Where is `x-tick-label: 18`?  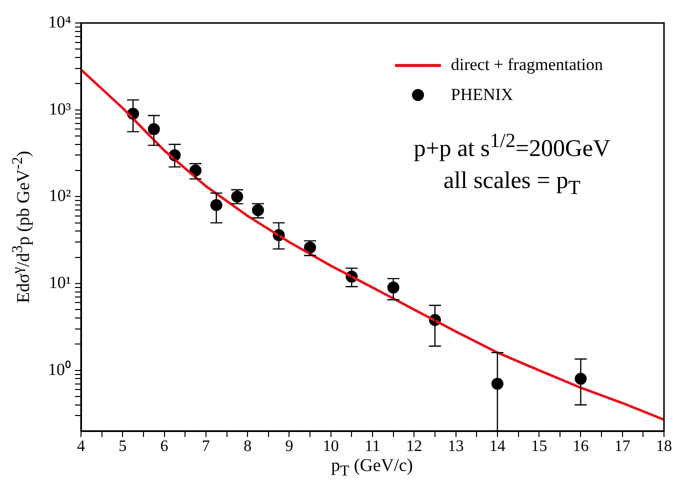 x-tick-label: 18 is located at coordinates (664, 446).